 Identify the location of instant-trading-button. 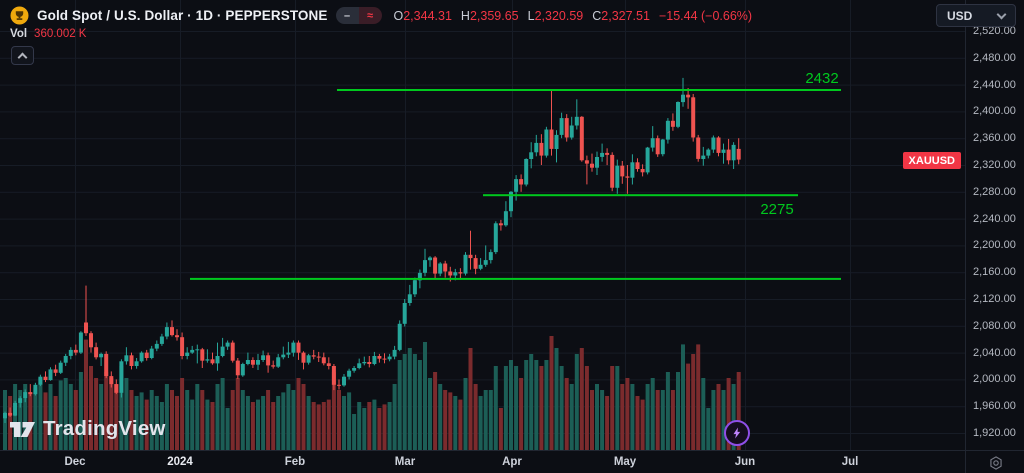
(737, 433).